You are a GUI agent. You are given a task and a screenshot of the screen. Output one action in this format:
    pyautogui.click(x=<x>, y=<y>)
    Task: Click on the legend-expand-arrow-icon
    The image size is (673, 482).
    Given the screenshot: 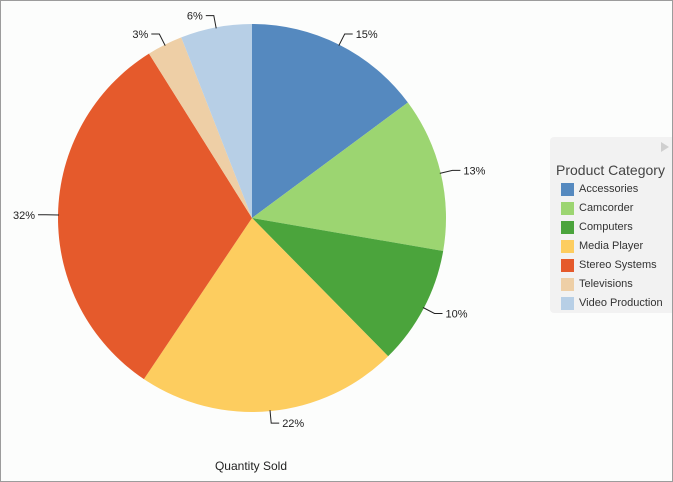 What is the action you would take?
    pyautogui.click(x=665, y=147)
    